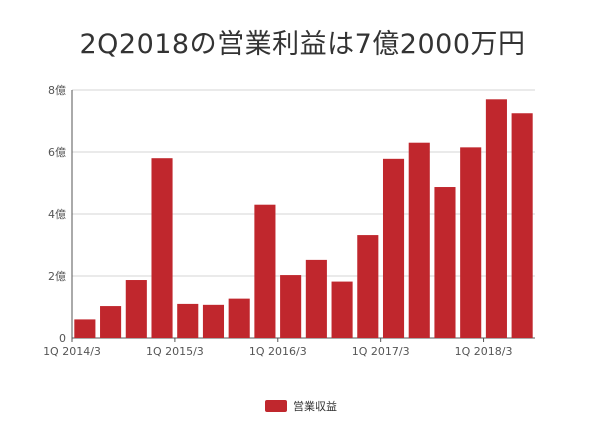 The image size is (605, 428). Describe the element at coordinates (175, 351) in the screenshot. I see `x-tick-label: 1Q 2015/3` at that location.